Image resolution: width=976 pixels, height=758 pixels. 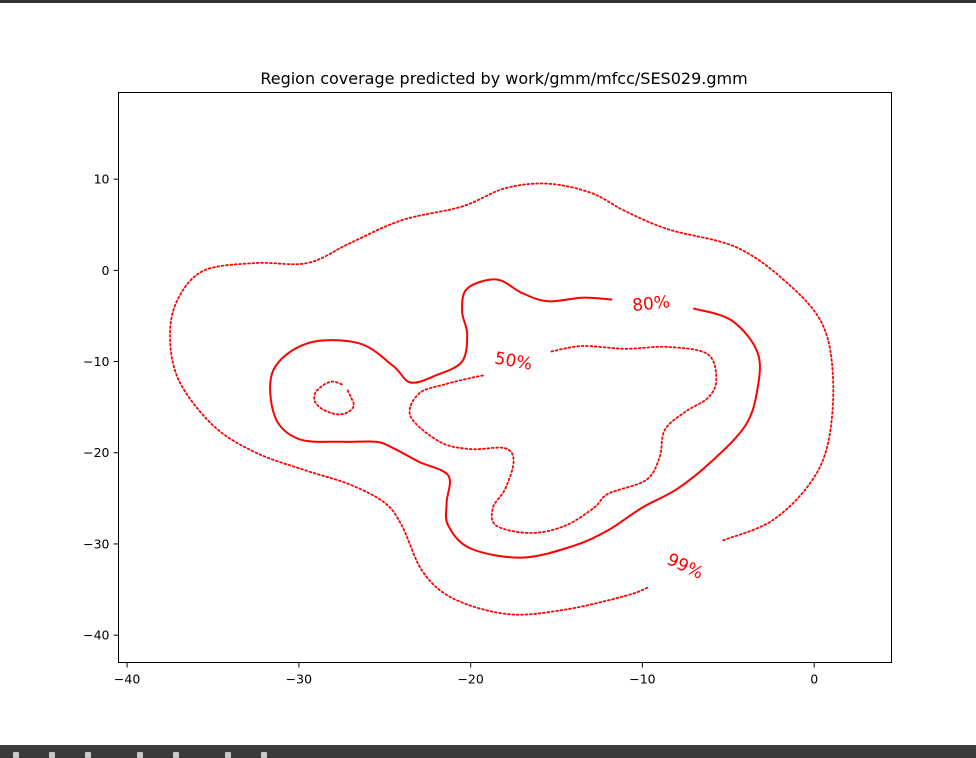 What do you see at coordinates (642, 679) in the screenshot?
I see `x-tick-label: −10` at bounding box center [642, 679].